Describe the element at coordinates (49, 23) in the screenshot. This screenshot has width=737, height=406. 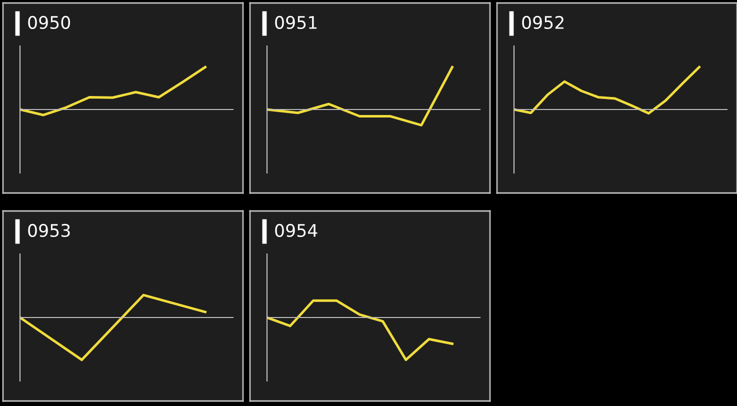
I see `chart-title: 0950` at that location.